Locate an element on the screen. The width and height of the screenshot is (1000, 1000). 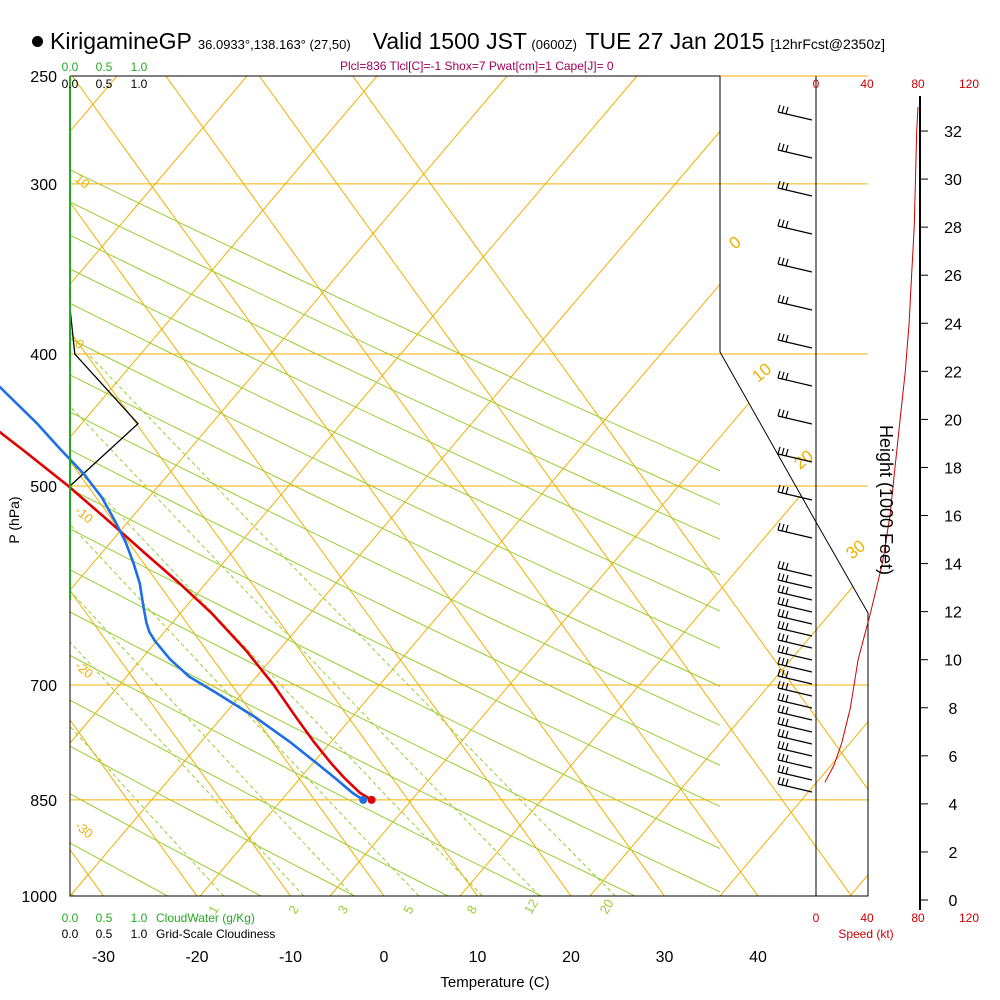
theta-label: 0 is located at coordinates (734, 242).